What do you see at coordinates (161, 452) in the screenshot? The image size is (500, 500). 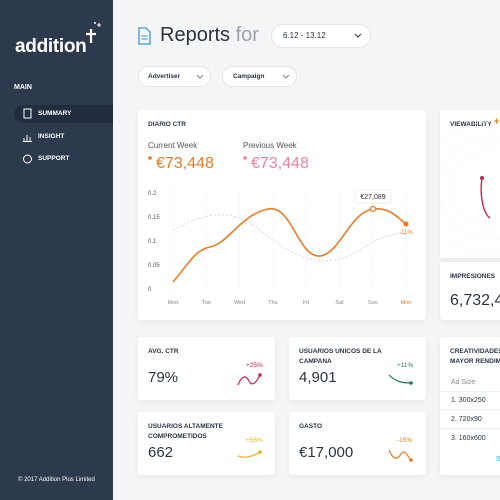 I see `value: 662` at bounding box center [161, 452].